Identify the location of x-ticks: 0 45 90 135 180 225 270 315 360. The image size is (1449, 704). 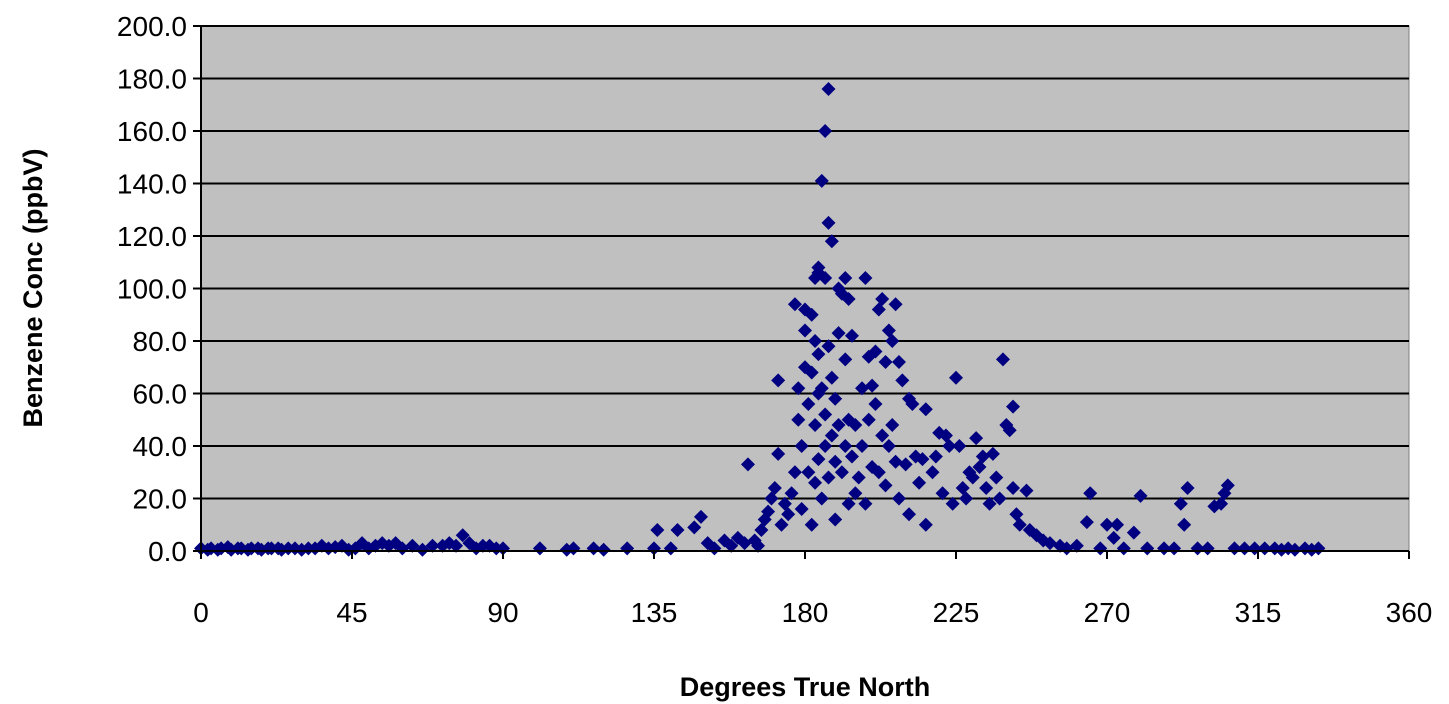
(812, 589).